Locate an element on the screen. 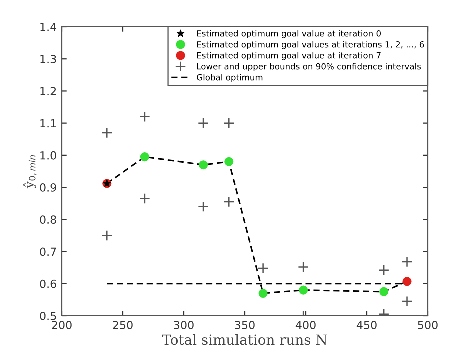 This screenshot has width=474, height=355. legend-label: Estimated optimum goal value at iteration 7 is located at coordinates (289, 56).